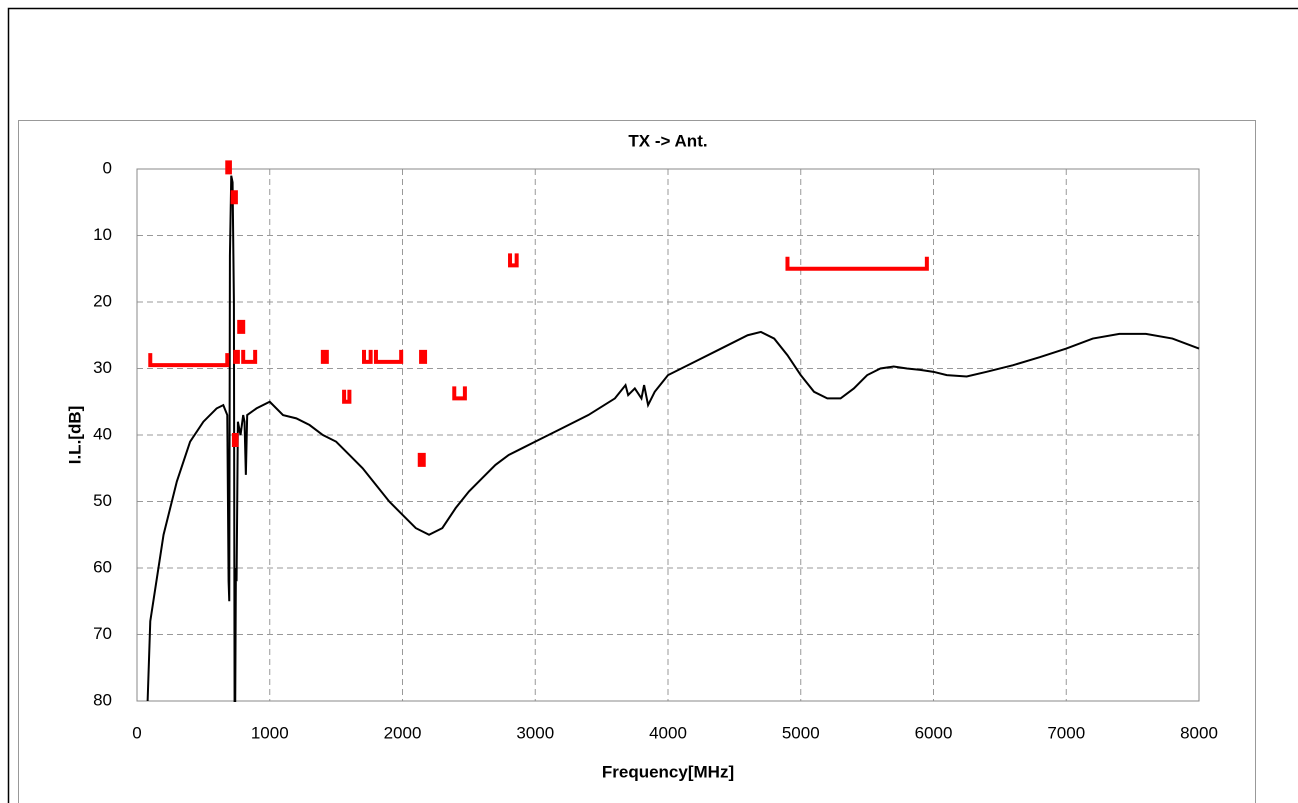 The width and height of the screenshot is (1298, 803). I want to click on y-tick-label: 60, so click(102, 566).